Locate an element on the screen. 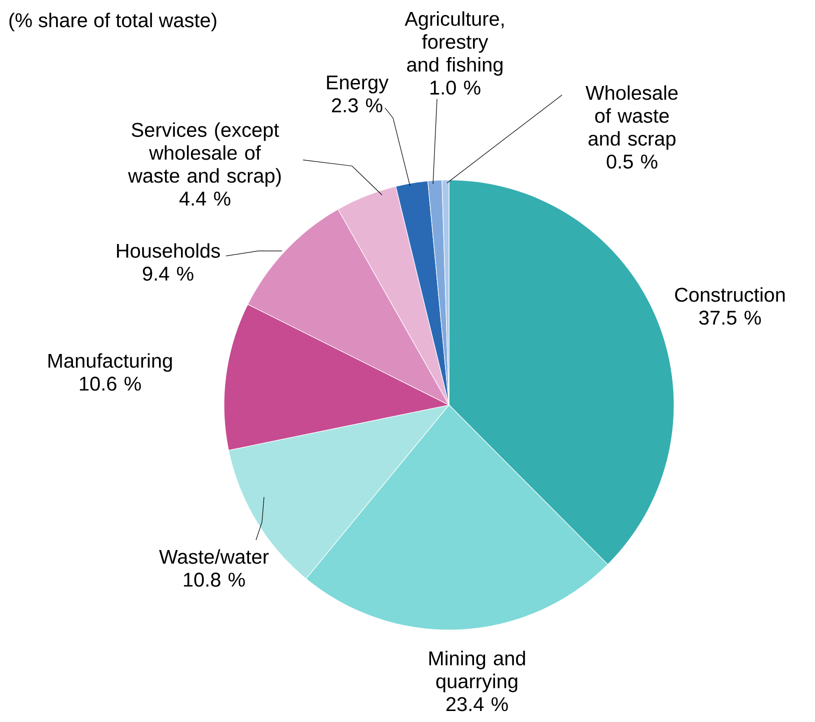 The width and height of the screenshot is (815, 722). slice-label: Energy is located at coordinates (358, 85).